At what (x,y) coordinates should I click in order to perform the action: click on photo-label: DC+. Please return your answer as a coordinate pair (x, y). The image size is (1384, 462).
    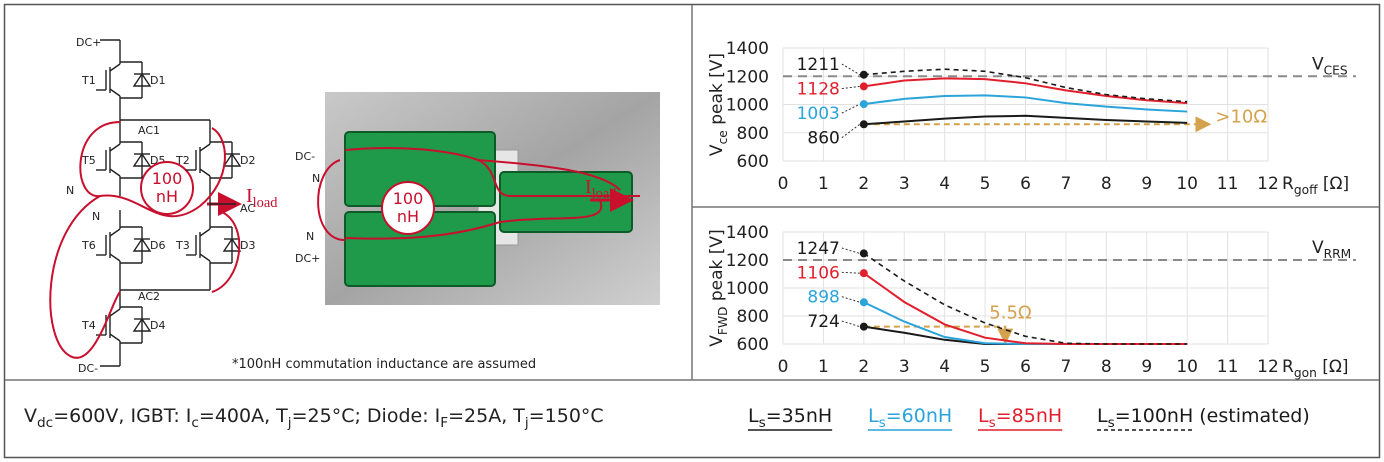
    Looking at the image, I should click on (307, 258).